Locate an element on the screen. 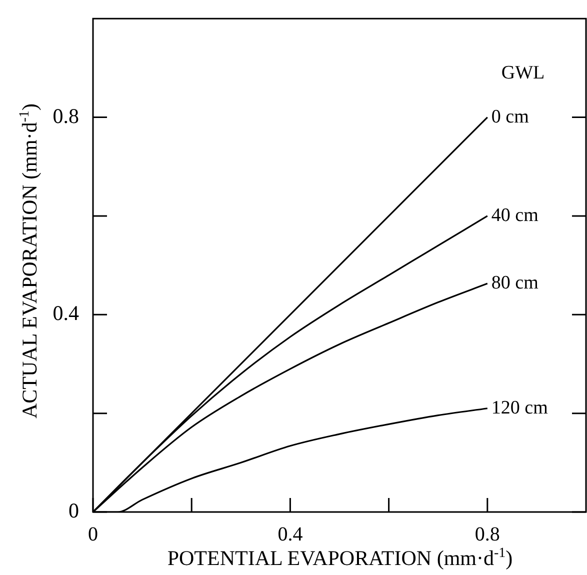 This screenshot has height=575, width=587. y-tick-label: 0 is located at coordinates (73, 510).